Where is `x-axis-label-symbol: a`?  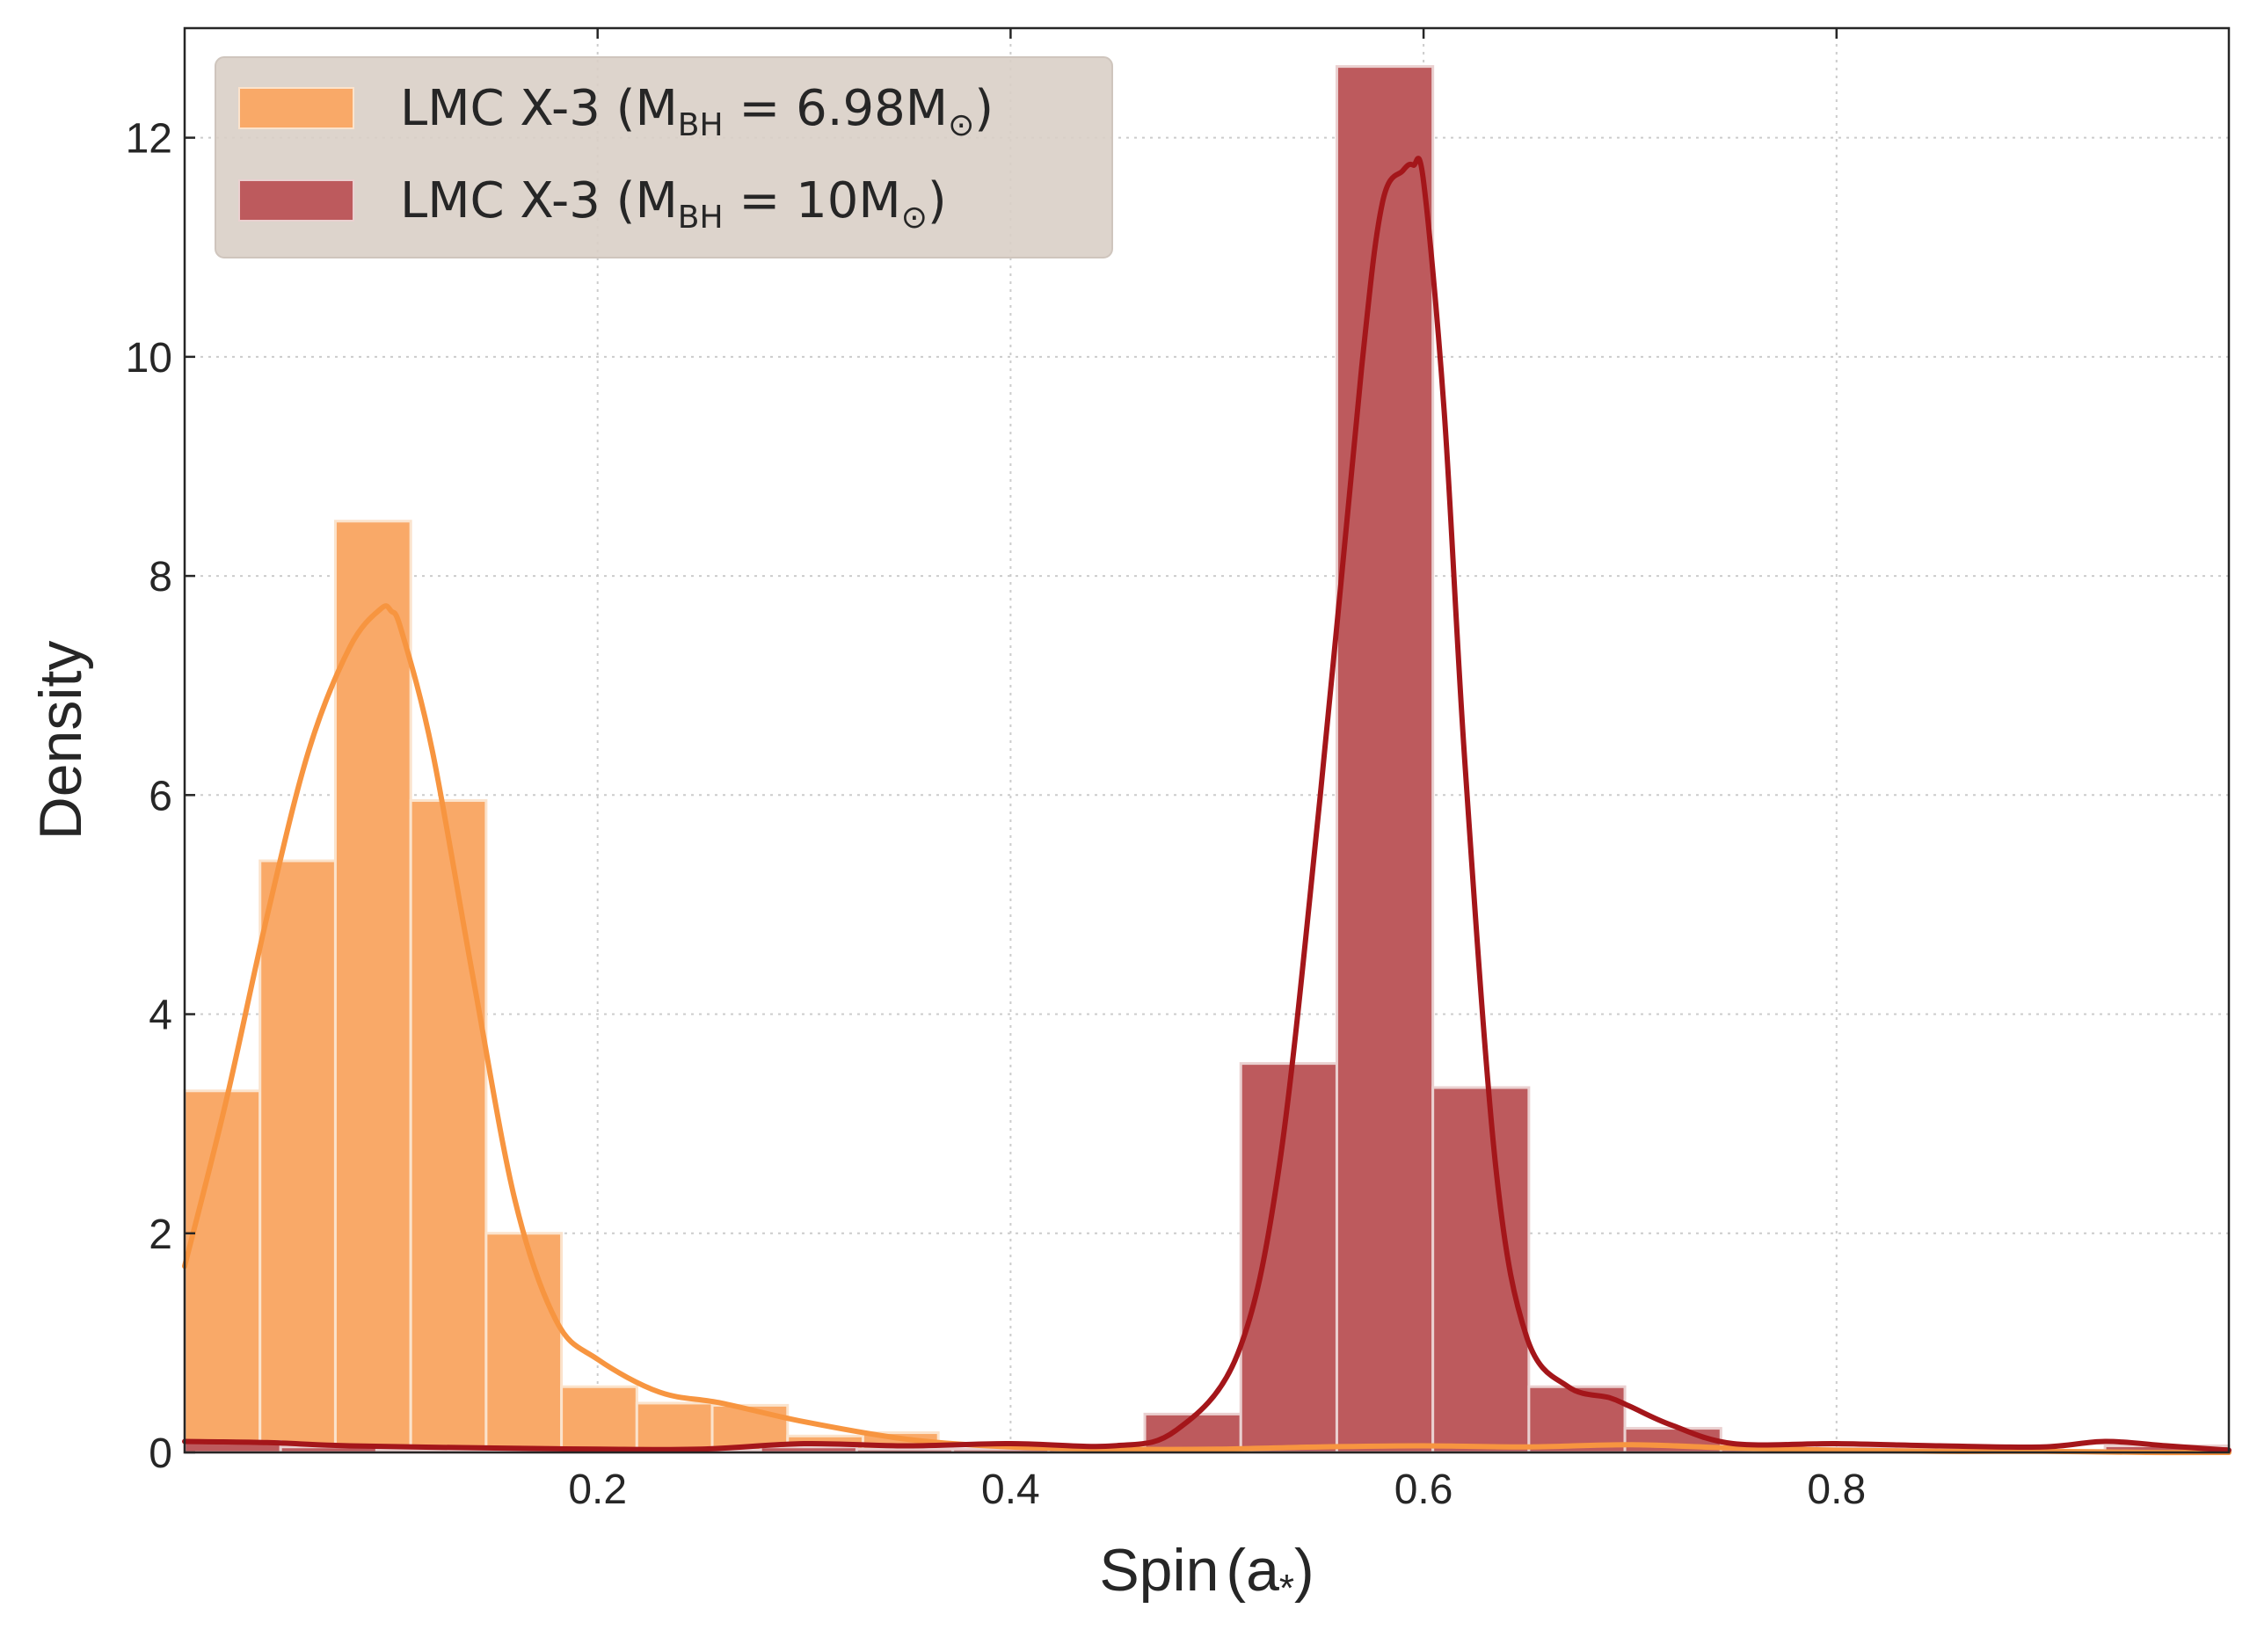
x-axis-label-symbol: a is located at coordinates (1262, 1570).